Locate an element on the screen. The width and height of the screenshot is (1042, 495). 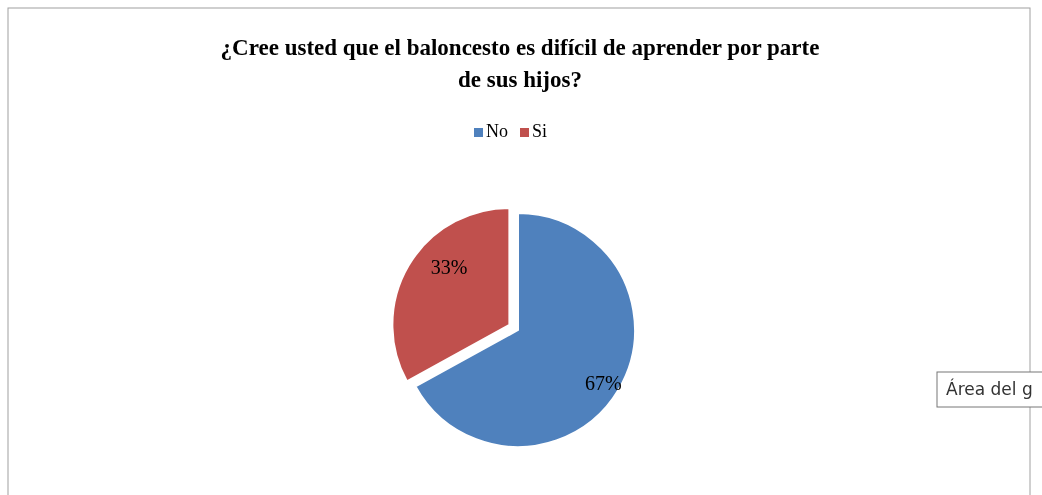
data-label: 67% is located at coordinates (603, 383).